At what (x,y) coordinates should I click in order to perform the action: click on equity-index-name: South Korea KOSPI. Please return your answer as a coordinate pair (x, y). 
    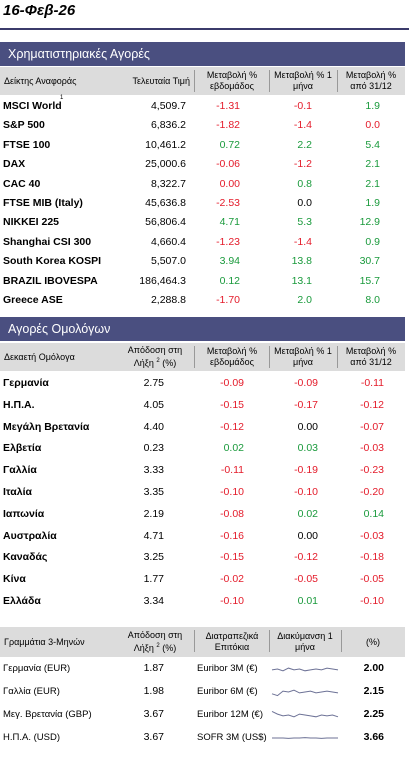
    Looking at the image, I should click on (52, 261).